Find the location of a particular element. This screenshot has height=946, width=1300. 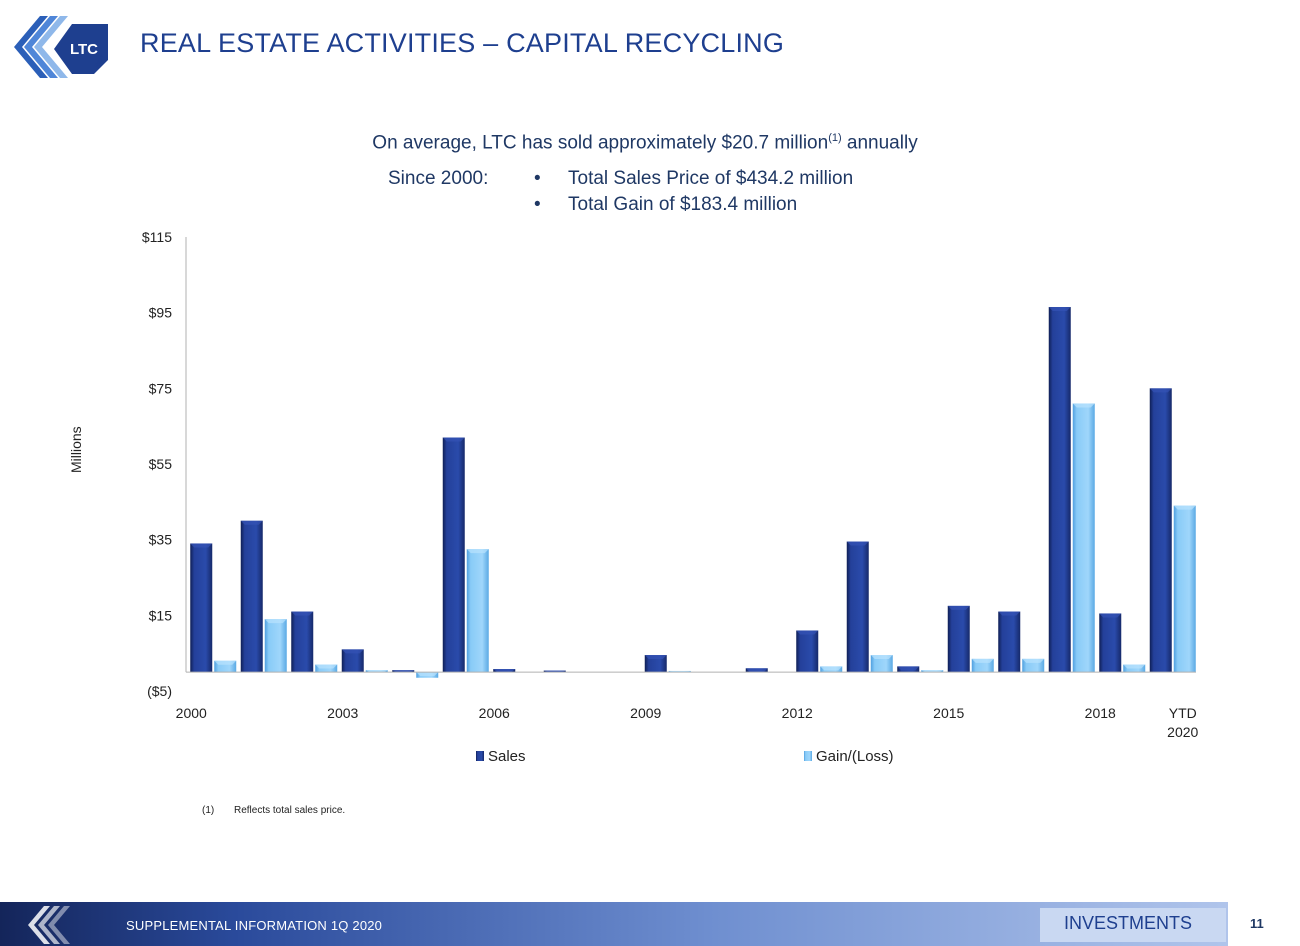

footer-document-label: SUPPLEMENTAL INFORMATION 1Q 2020 is located at coordinates (254, 925).